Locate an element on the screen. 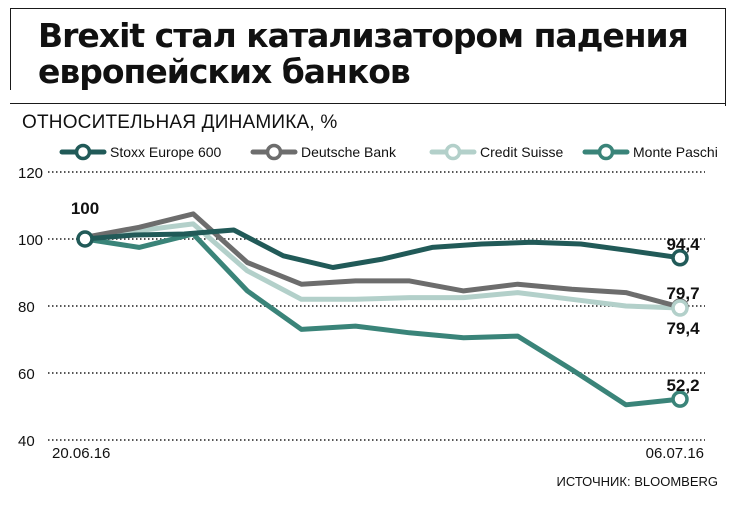  y-tick-label-120: 120 is located at coordinates (30, 173).